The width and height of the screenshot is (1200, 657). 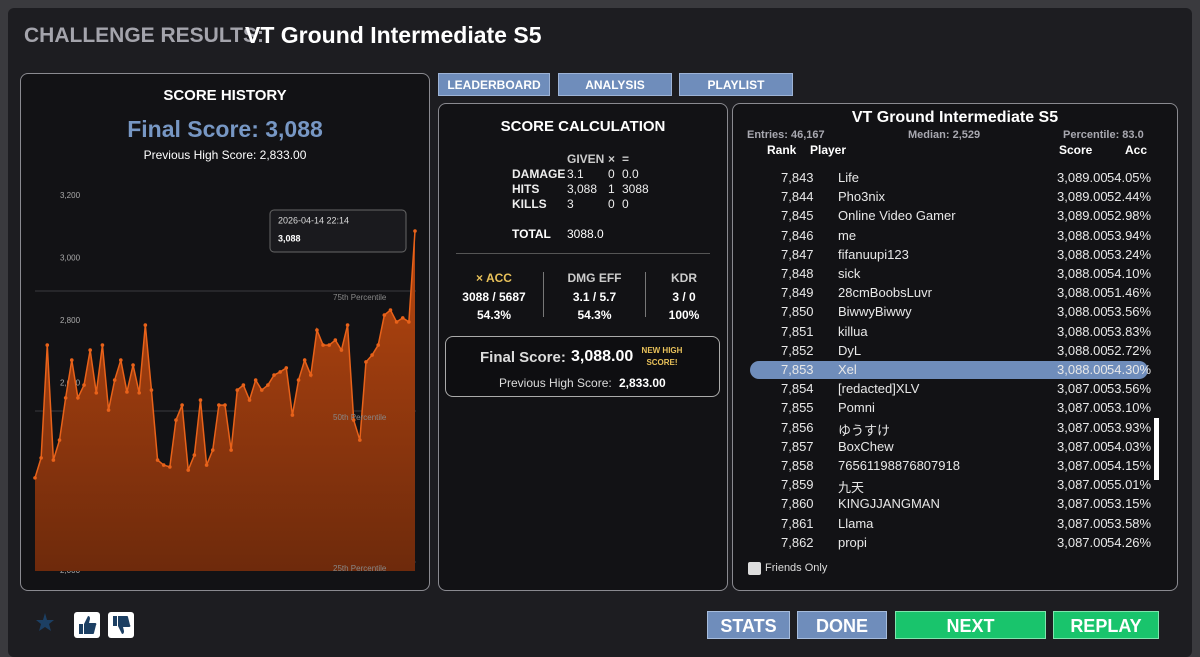 What do you see at coordinates (1129, 216) in the screenshot?
I see `cell-acc: 52.98%` at bounding box center [1129, 216].